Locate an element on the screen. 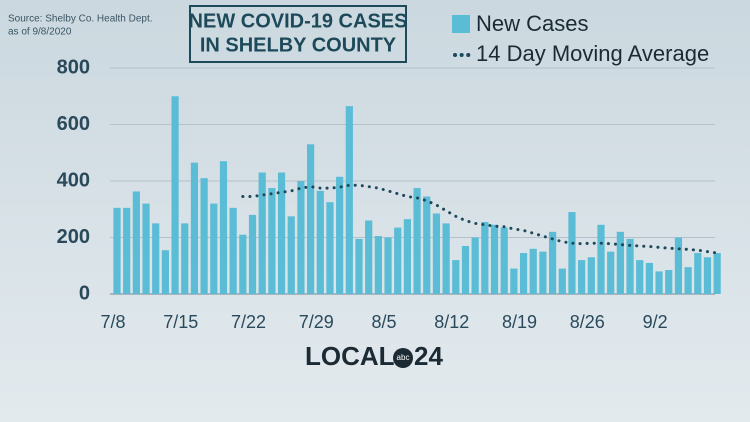  source: as of 9/8/2020 is located at coordinates (40, 32).